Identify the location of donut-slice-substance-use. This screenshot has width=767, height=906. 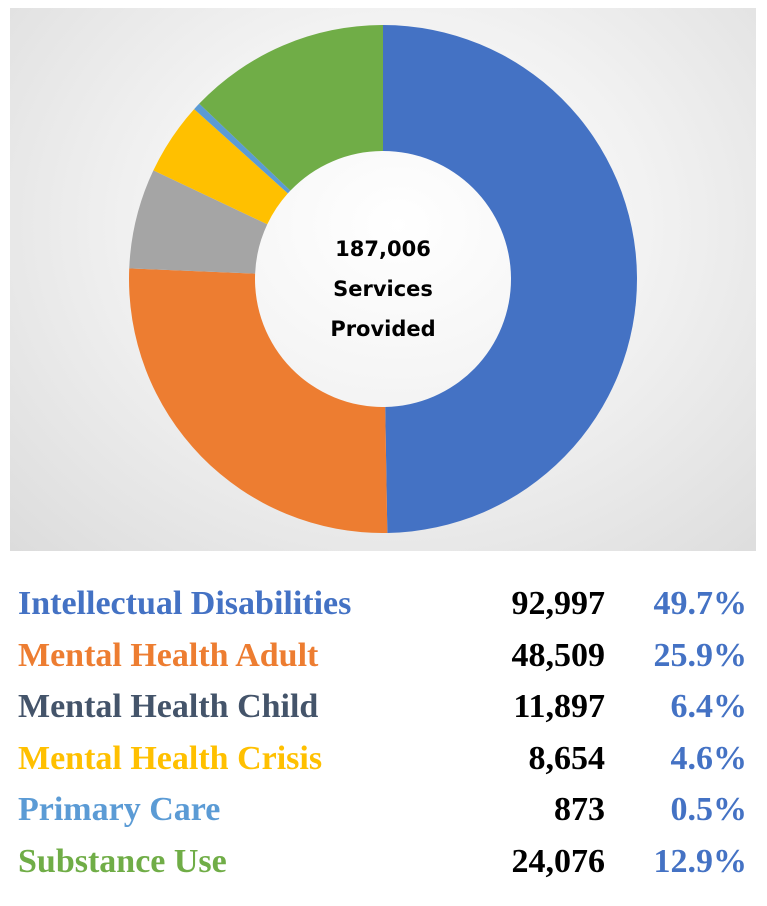
(291, 107).